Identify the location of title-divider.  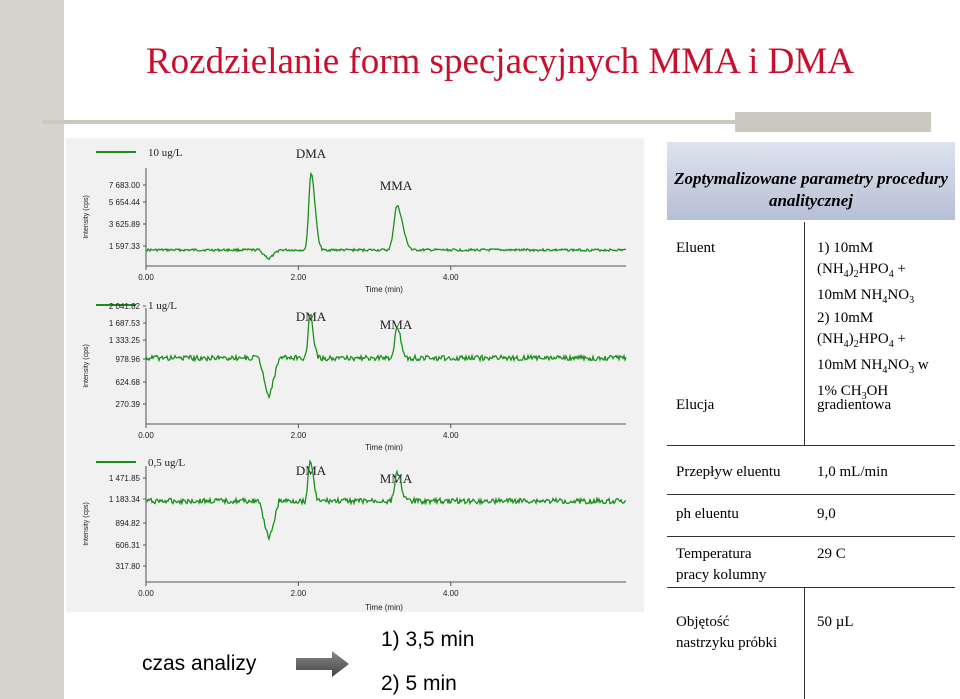
(392, 122).